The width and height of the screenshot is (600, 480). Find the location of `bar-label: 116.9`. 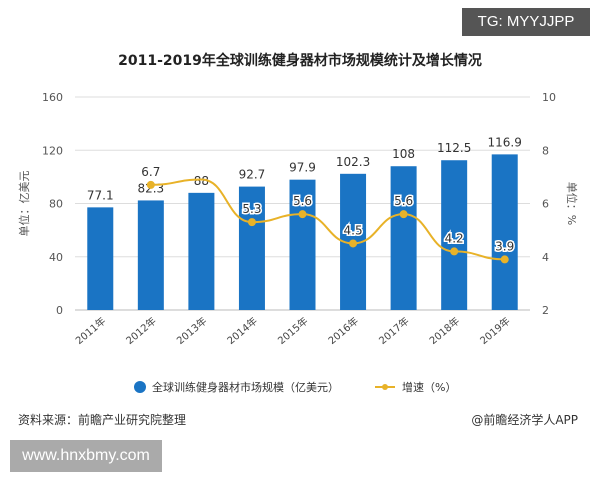

bar-label: 116.9 is located at coordinates (505, 142).